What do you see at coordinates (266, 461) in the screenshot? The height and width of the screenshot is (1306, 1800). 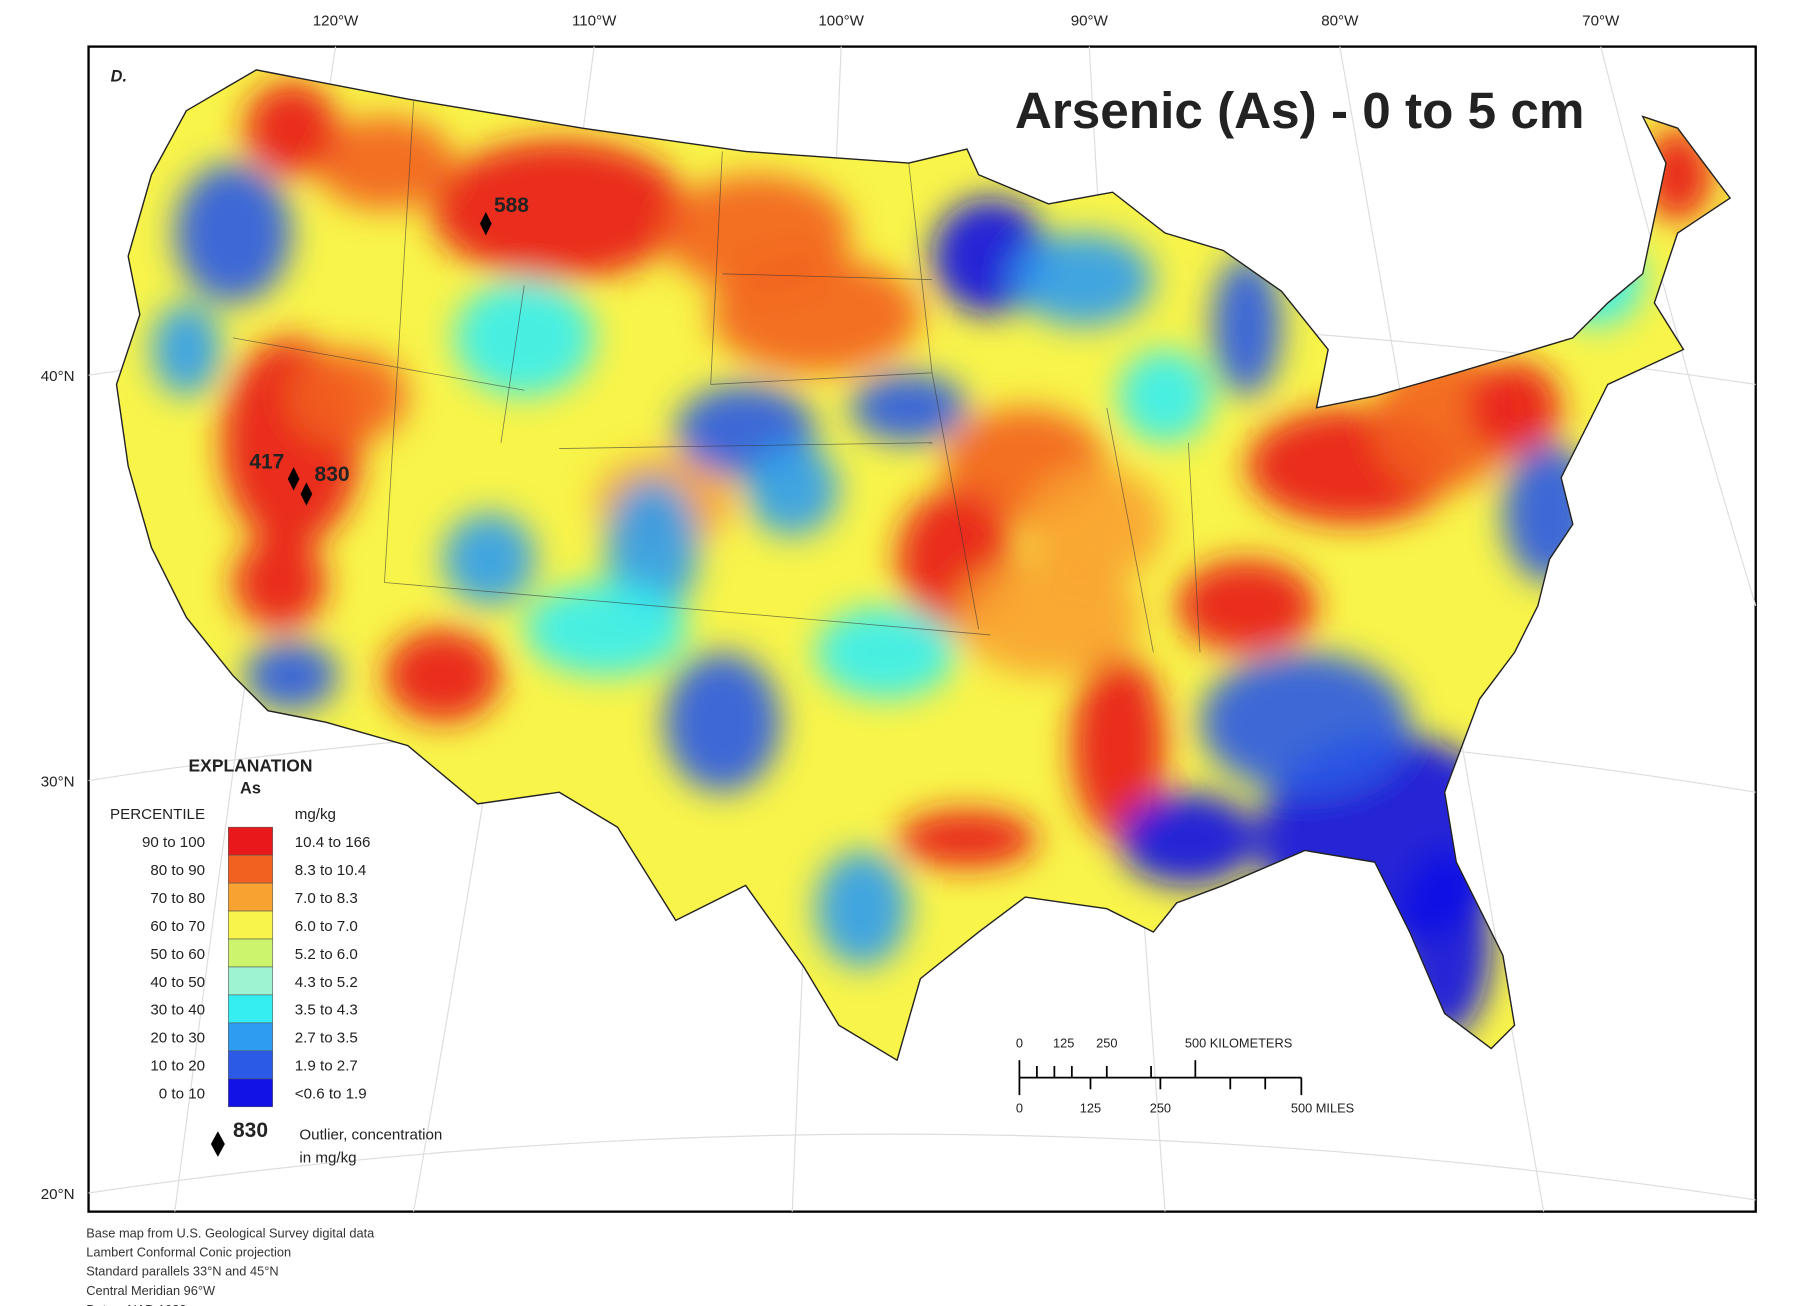 I see `outlier-label: 417` at bounding box center [266, 461].